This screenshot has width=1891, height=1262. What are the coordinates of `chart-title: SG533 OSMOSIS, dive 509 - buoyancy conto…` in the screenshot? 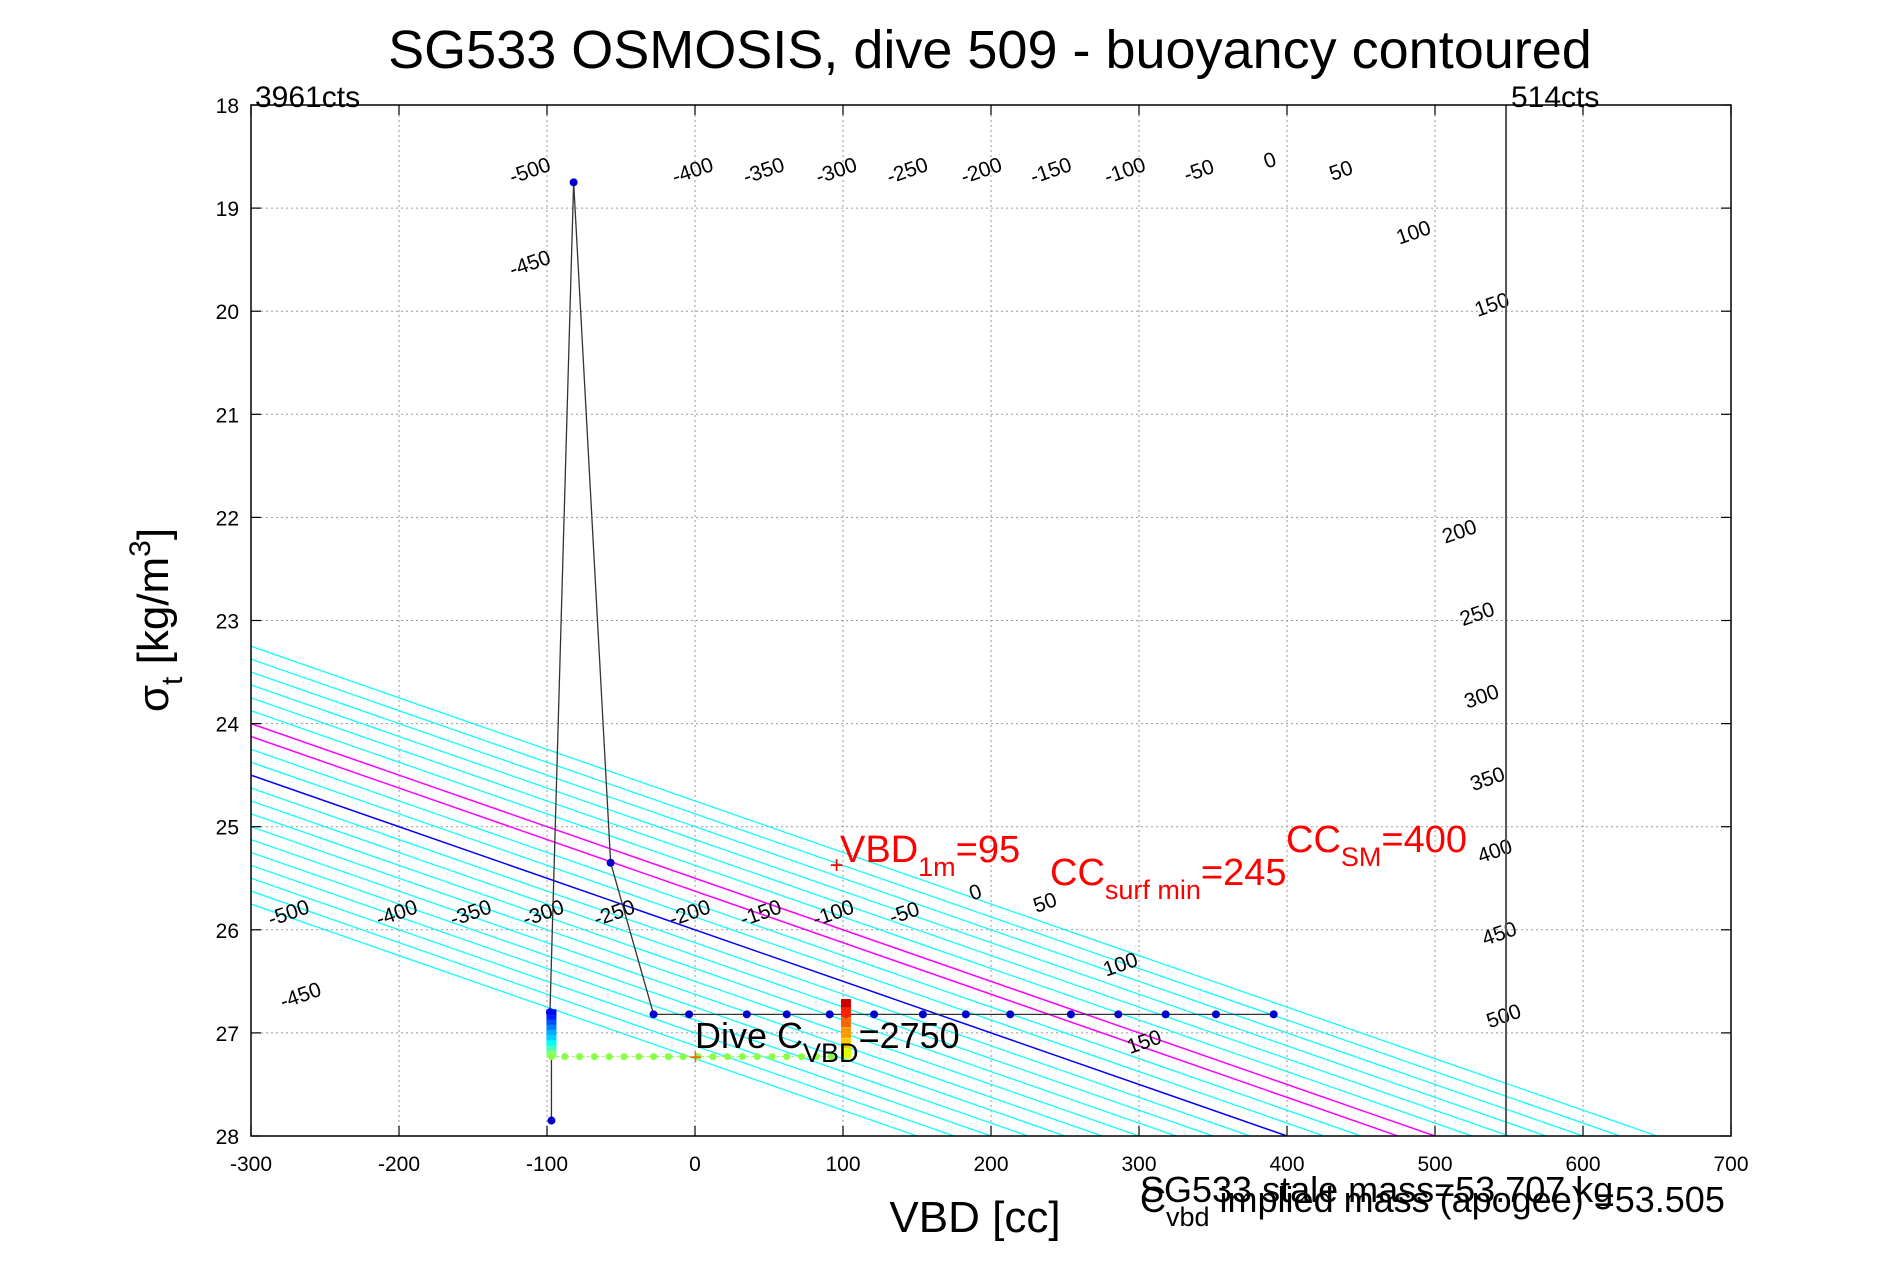 It's located at (990, 50).